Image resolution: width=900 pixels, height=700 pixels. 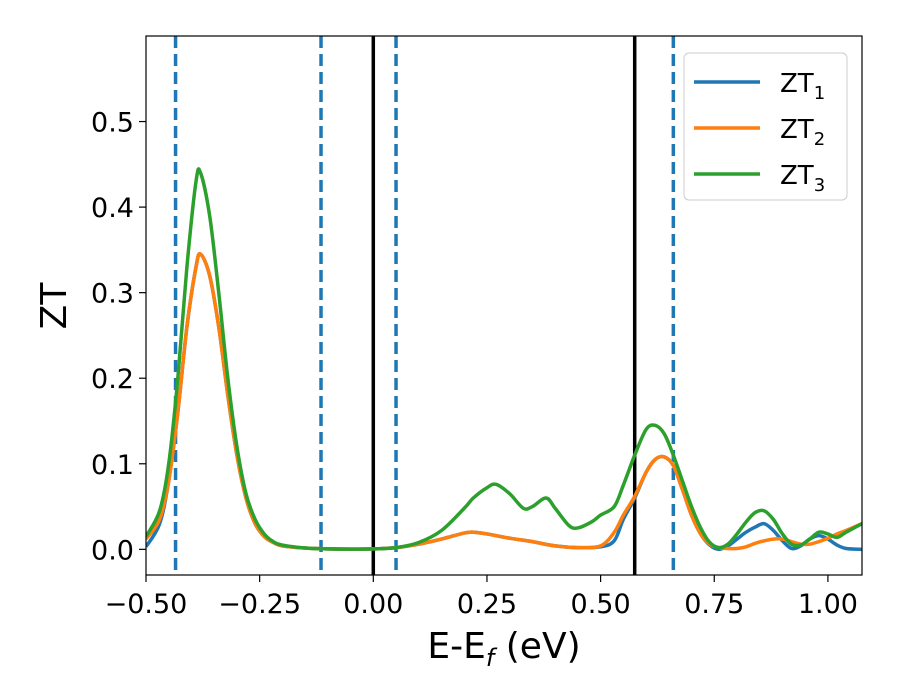 What do you see at coordinates (456, 646) in the screenshot?
I see `x-axis-title-main: E-E` at bounding box center [456, 646].